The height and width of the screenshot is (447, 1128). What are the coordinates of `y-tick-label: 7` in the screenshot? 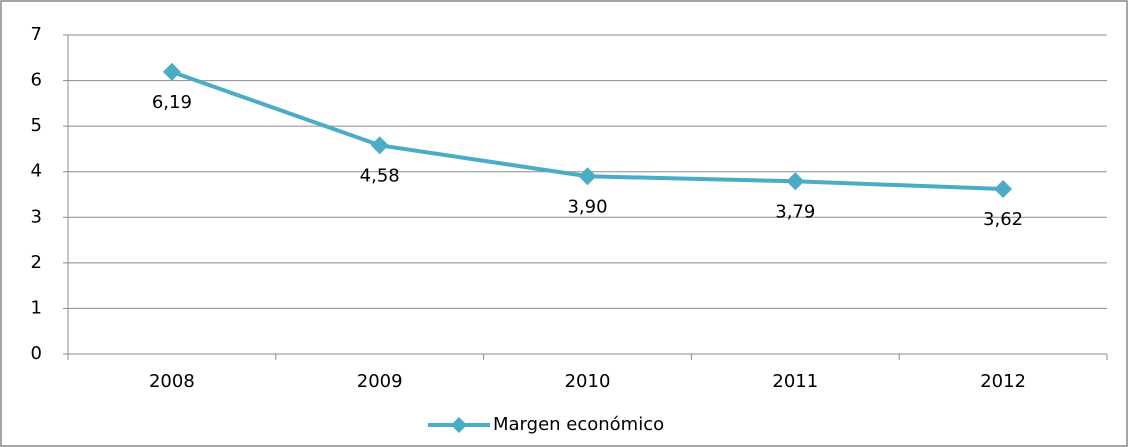 It's located at (36, 34).